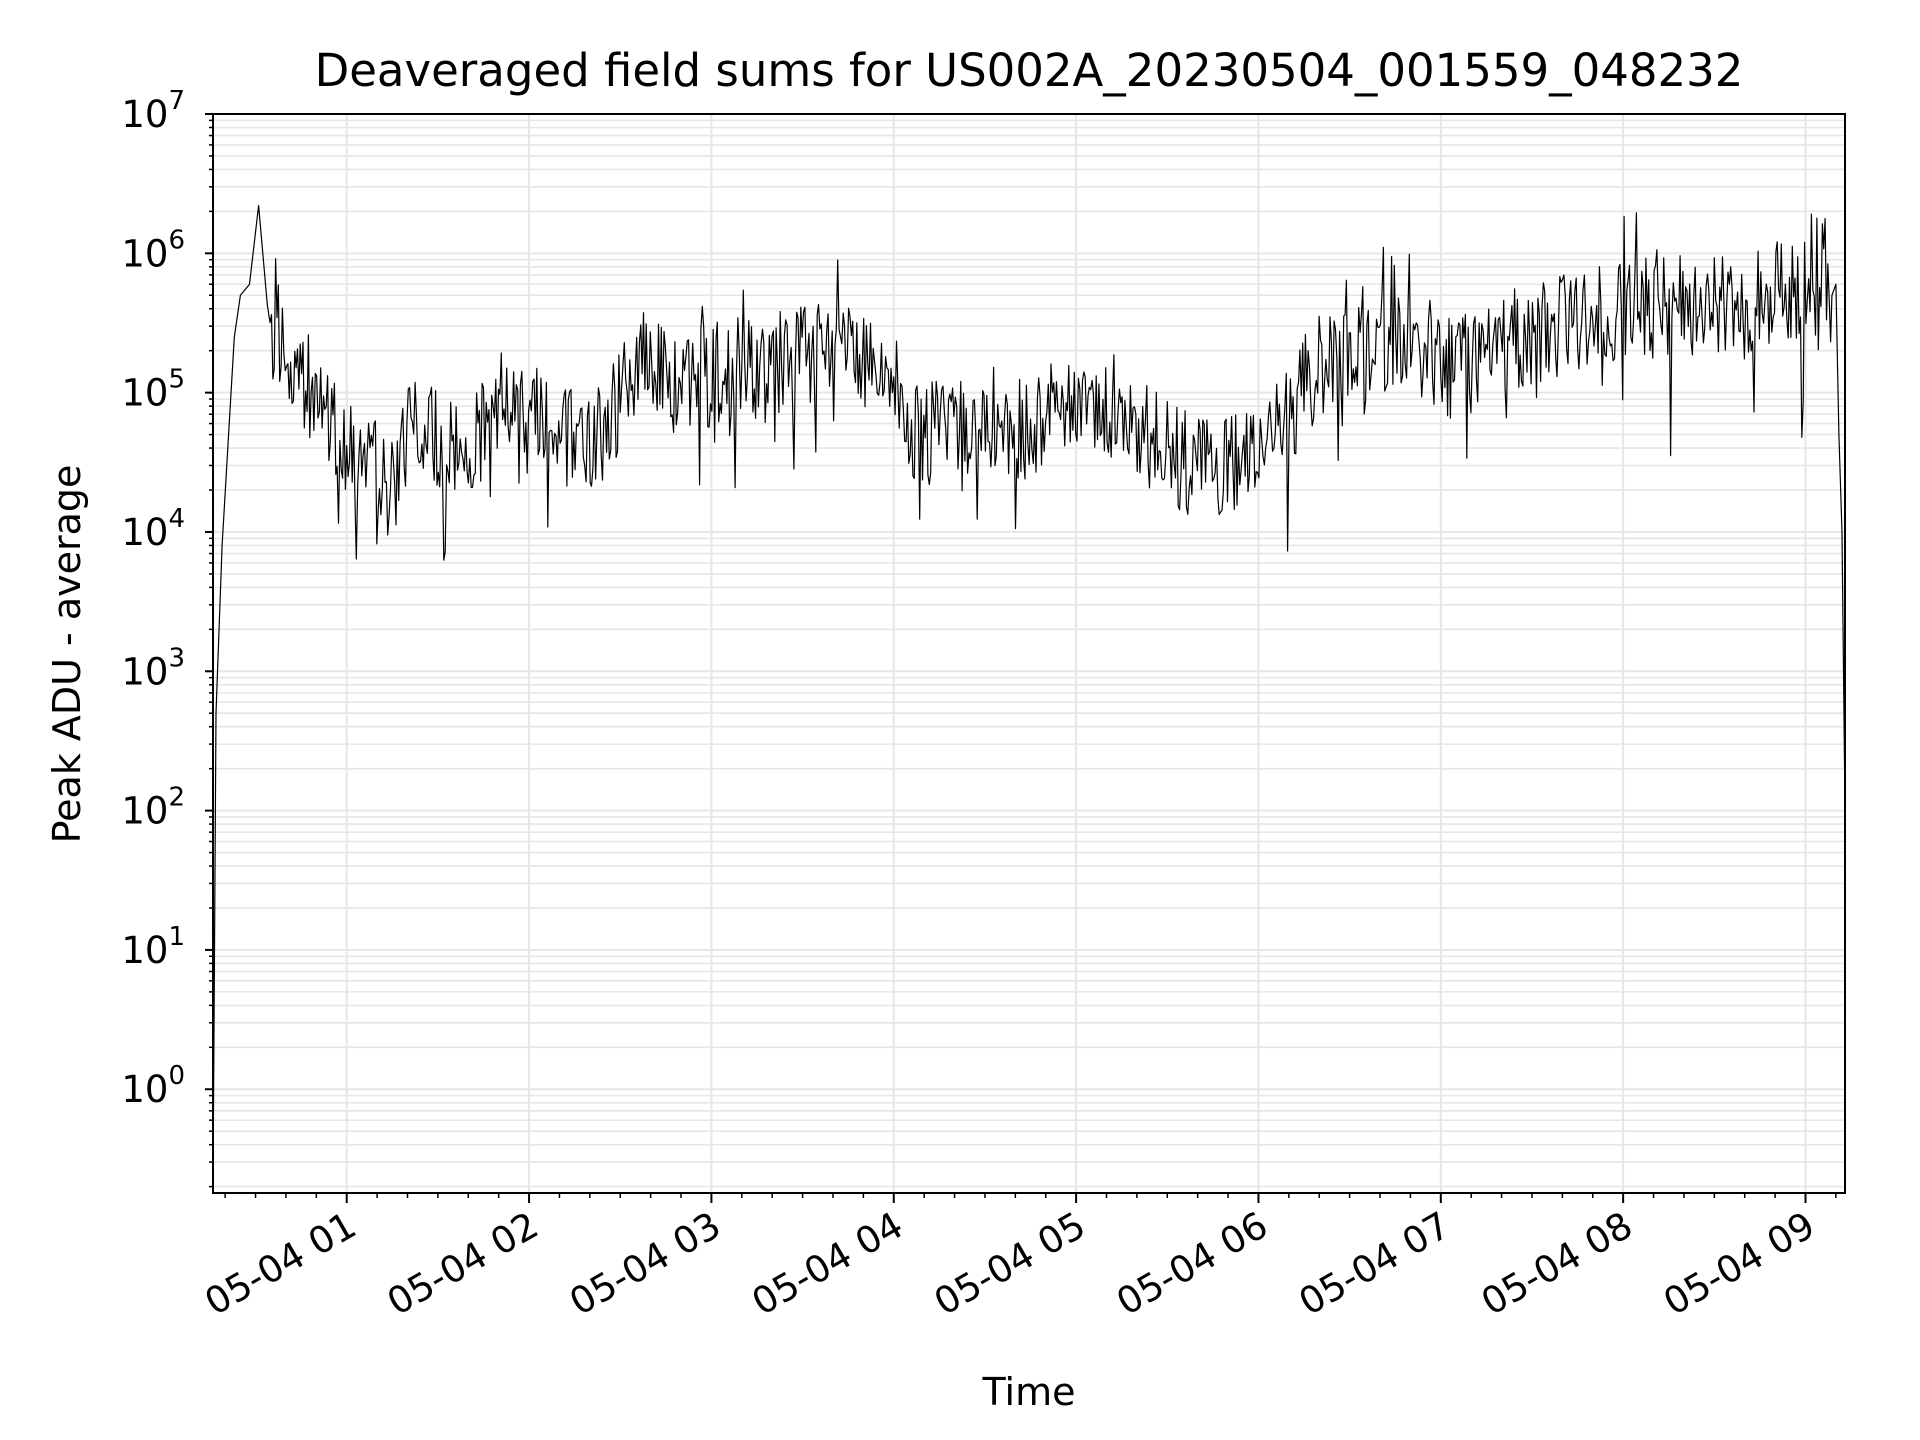  What do you see at coordinates (1029, 1392) in the screenshot?
I see `x-axis-label: Time` at bounding box center [1029, 1392].